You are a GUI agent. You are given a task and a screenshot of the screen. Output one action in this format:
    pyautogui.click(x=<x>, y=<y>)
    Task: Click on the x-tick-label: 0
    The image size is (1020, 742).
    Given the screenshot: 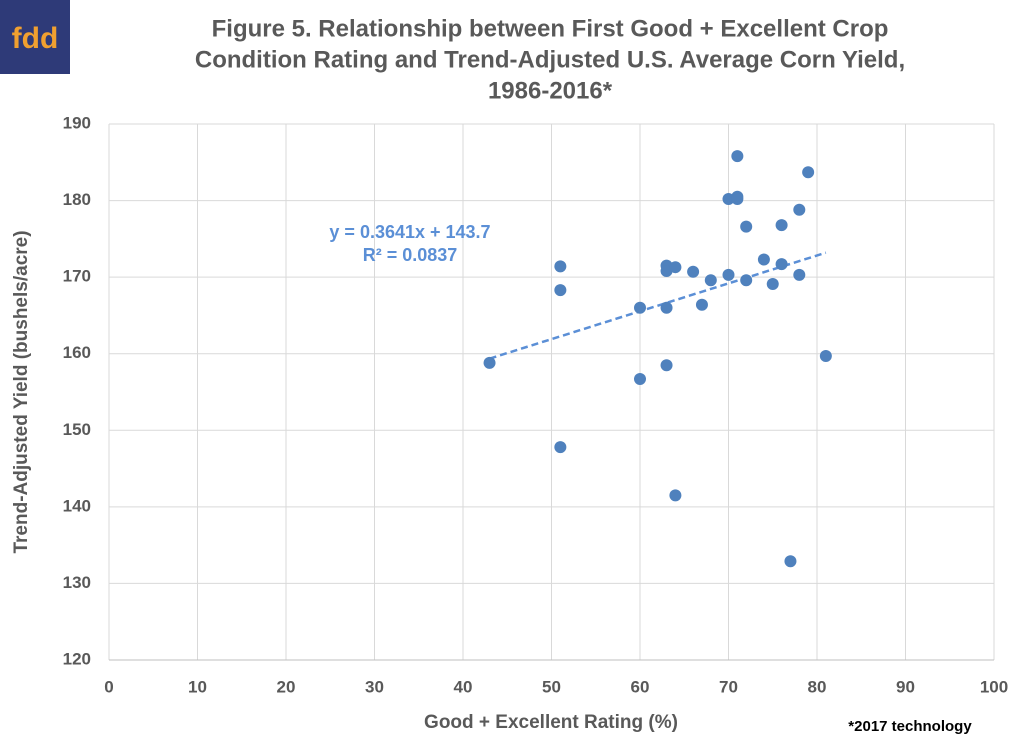 What is the action you would take?
    pyautogui.click(x=108, y=686)
    